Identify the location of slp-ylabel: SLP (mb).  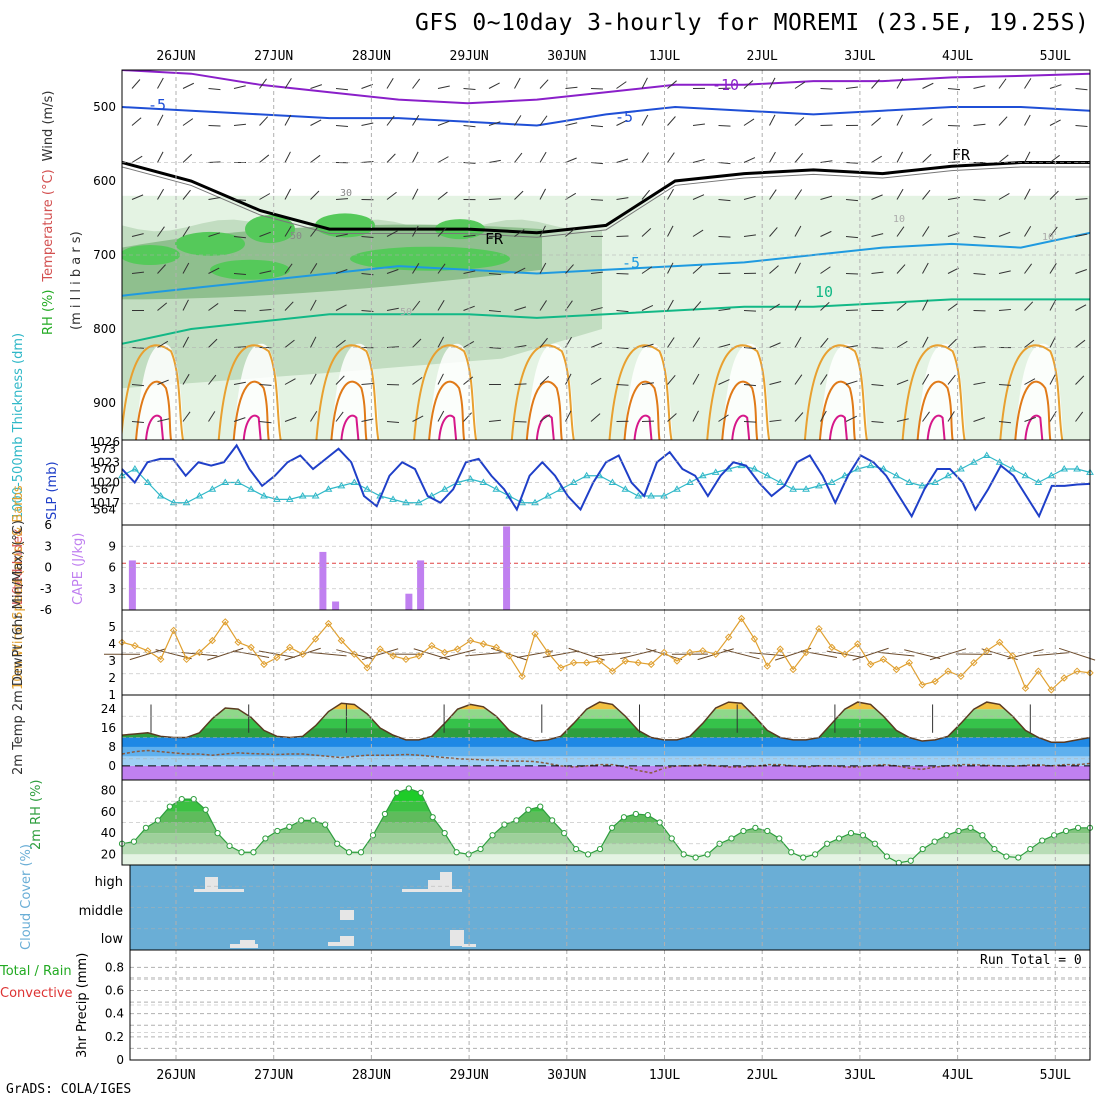
(52, 490).